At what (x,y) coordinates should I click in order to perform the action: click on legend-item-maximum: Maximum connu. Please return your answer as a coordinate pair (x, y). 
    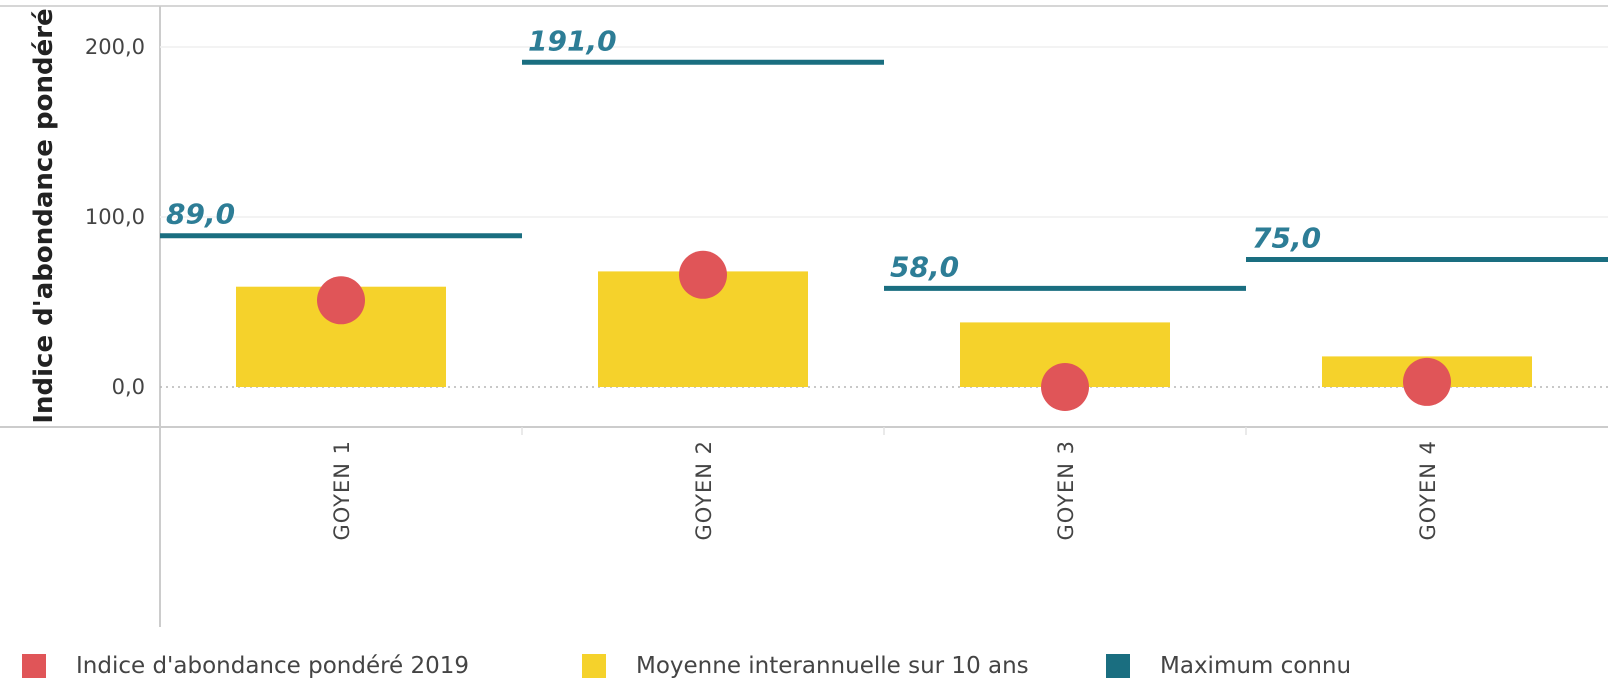
    Looking at the image, I should click on (1228, 666).